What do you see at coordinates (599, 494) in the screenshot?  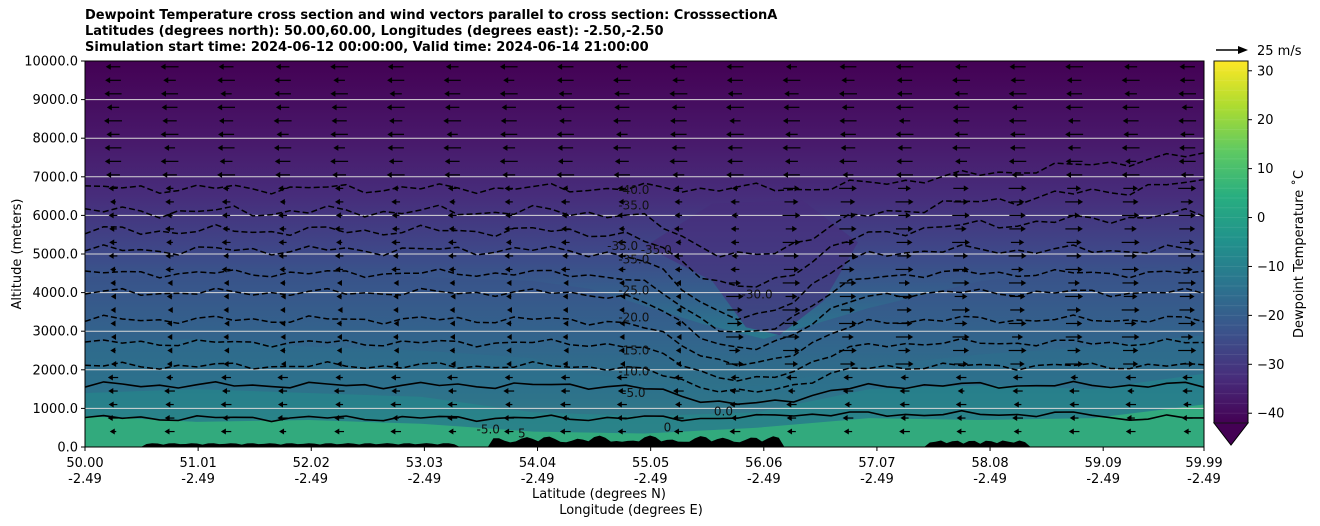 I see `x-axis-label-latitude: Latitude (degrees N)` at bounding box center [599, 494].